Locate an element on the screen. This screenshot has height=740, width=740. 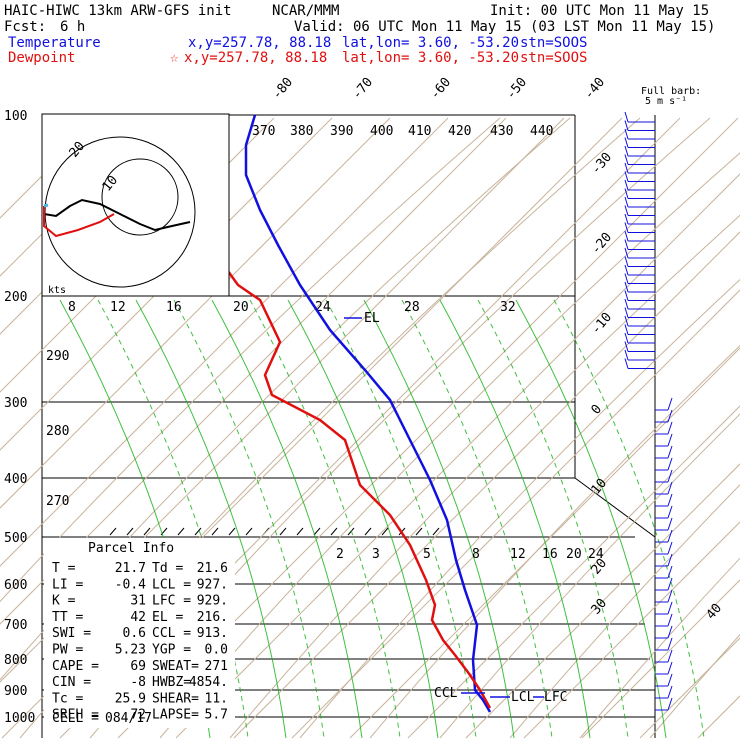
legend-dewpoint-xy: x,y=257.78, 88.18 is located at coordinates (255, 58).